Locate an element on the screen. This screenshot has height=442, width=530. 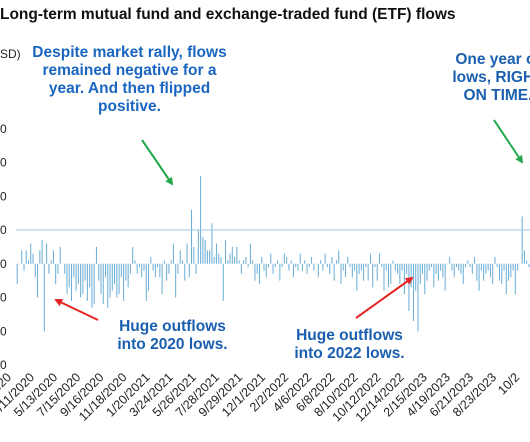
annotation-line: into 2022 lows. is located at coordinates (349, 353).